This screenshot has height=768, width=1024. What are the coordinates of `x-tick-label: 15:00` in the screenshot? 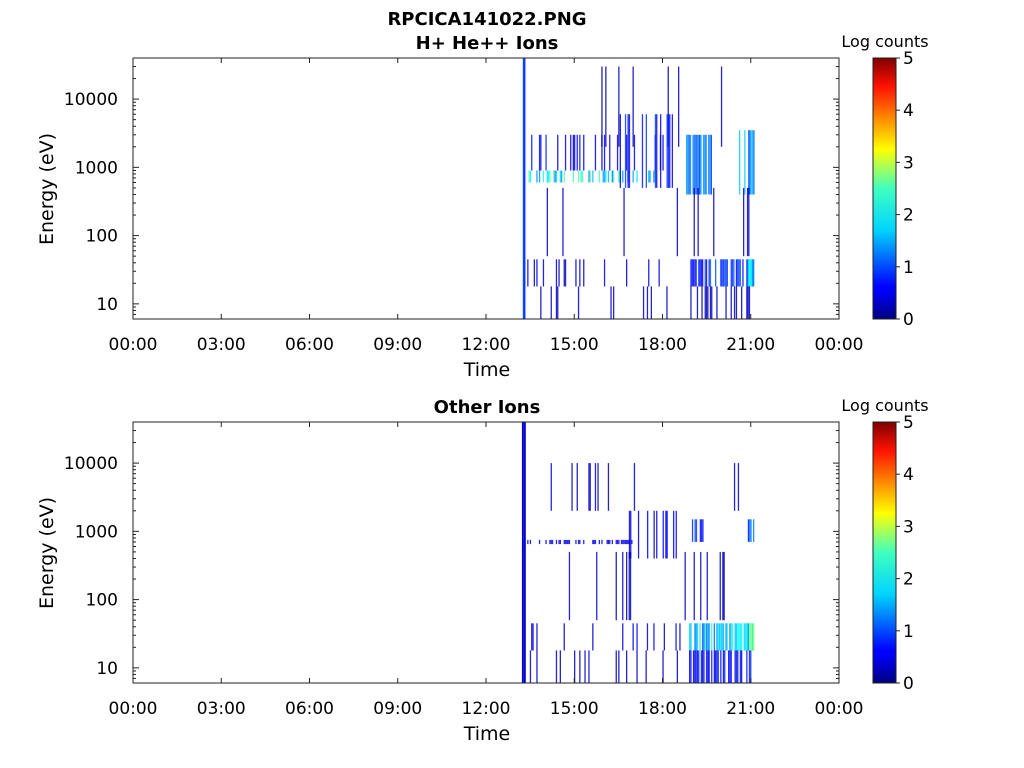 It's located at (574, 345).